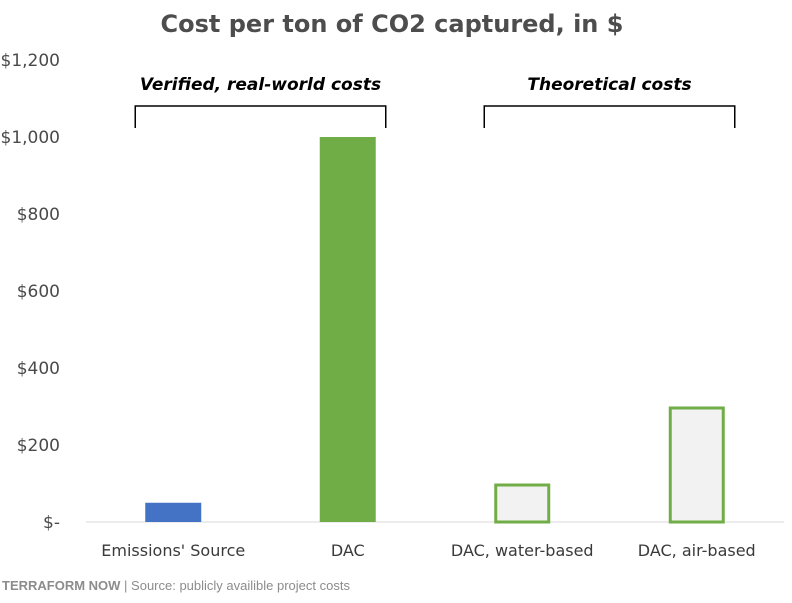  I want to click on y-tick-label: $400, so click(38, 369).